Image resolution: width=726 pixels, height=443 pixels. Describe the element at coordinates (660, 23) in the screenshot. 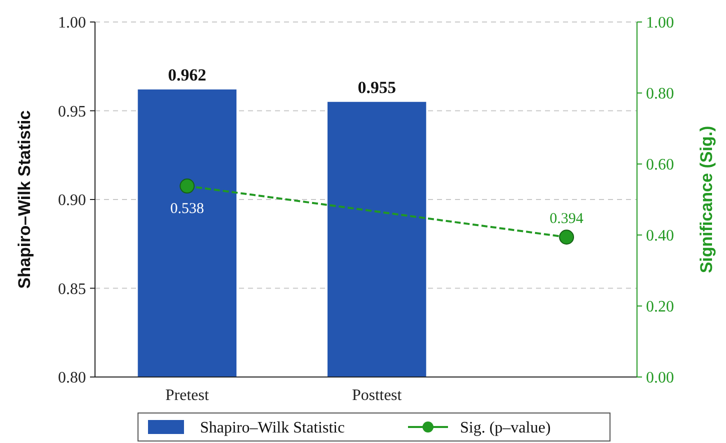

I see `y2-tick-label: 1.00` at that location.